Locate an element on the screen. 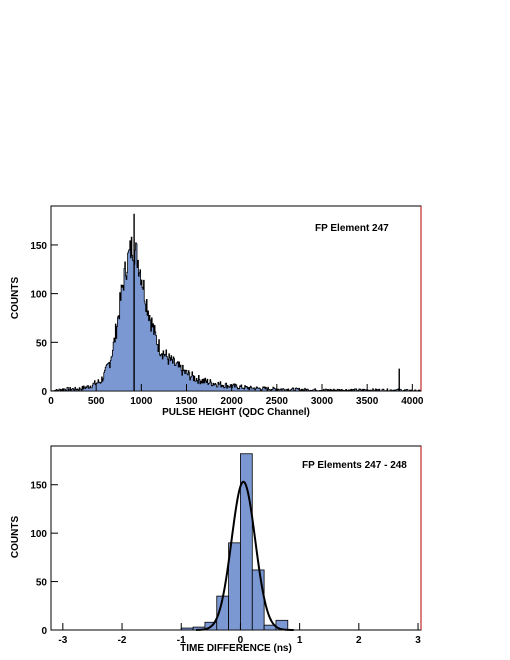  gaussian-fit-curve is located at coordinates (245, 555).